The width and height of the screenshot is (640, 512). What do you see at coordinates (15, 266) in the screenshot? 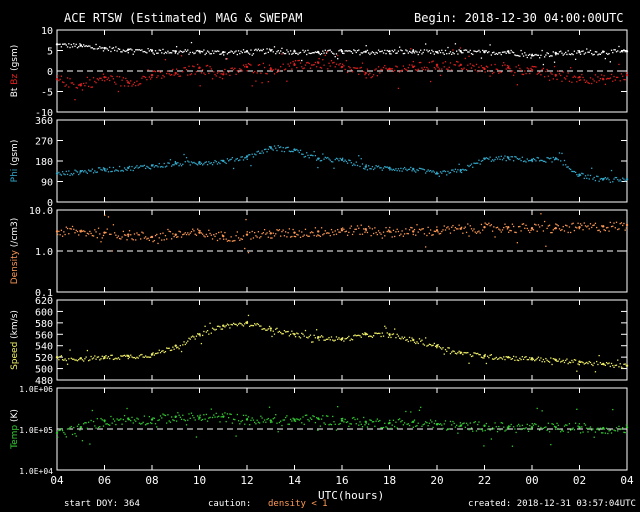
I see `density-ylabel-part: Density` at bounding box center [15, 266].